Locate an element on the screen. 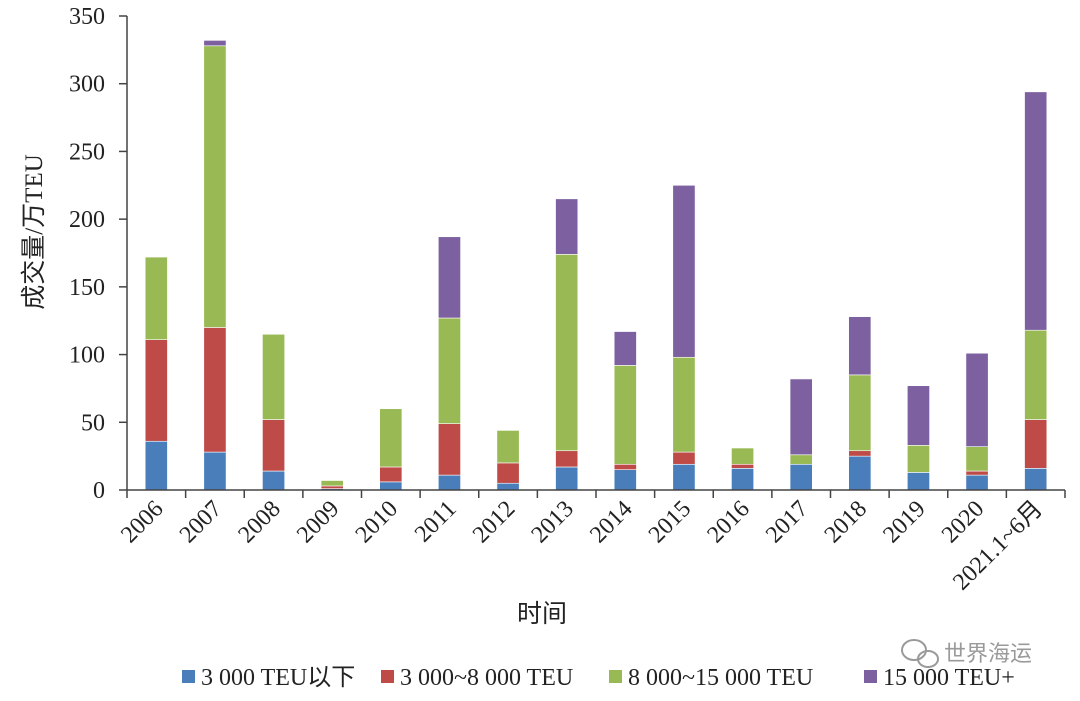  legend-label: 3 000~8 000 TEU is located at coordinates (486, 678).